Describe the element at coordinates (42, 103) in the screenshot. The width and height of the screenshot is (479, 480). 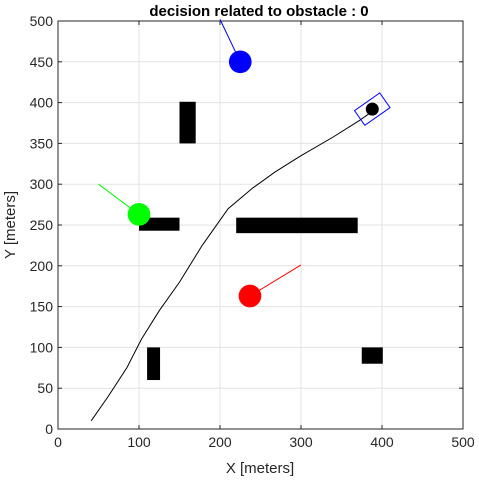
I see `y-tick-label: 400` at that location.